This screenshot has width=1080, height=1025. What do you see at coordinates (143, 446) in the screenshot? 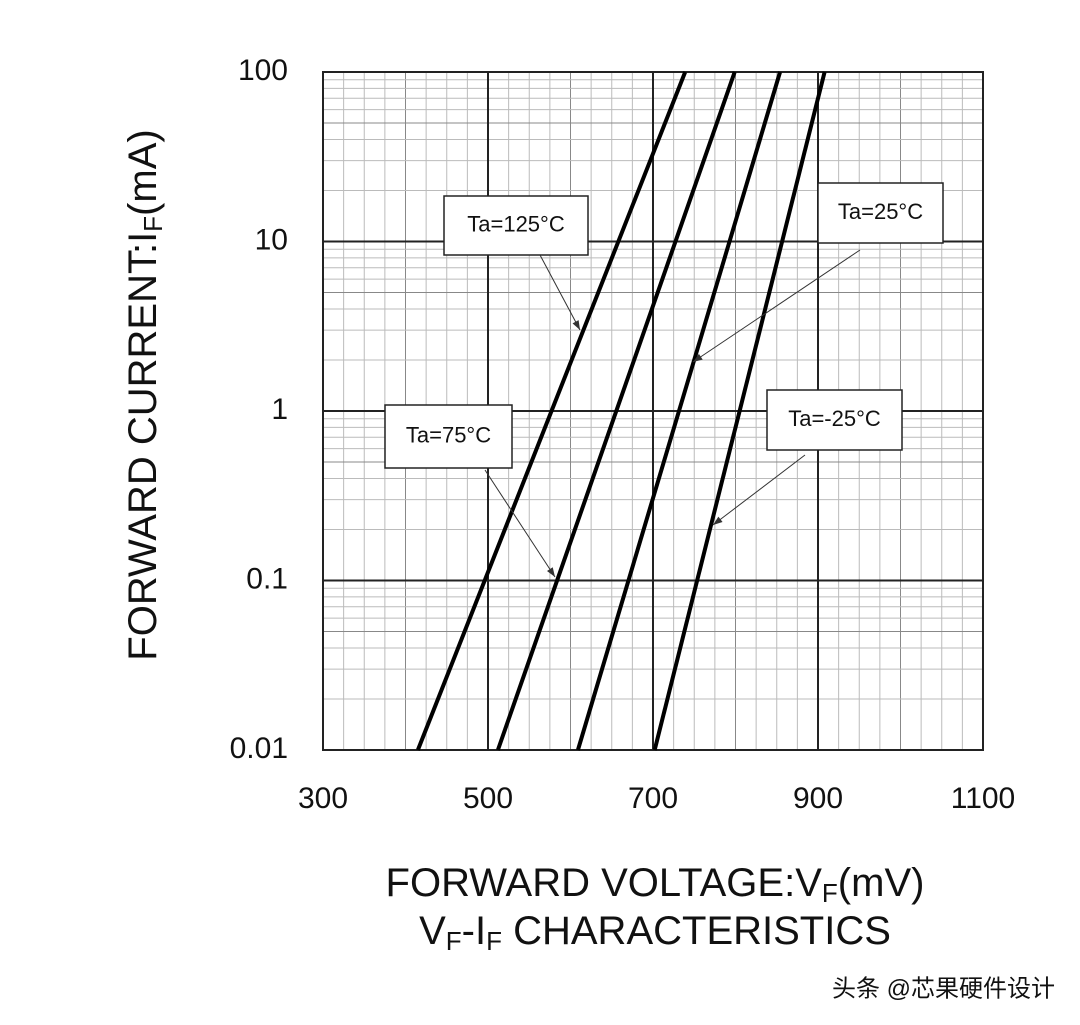
I see `text-part: FORWARD CURRENT:I` at bounding box center [143, 446].